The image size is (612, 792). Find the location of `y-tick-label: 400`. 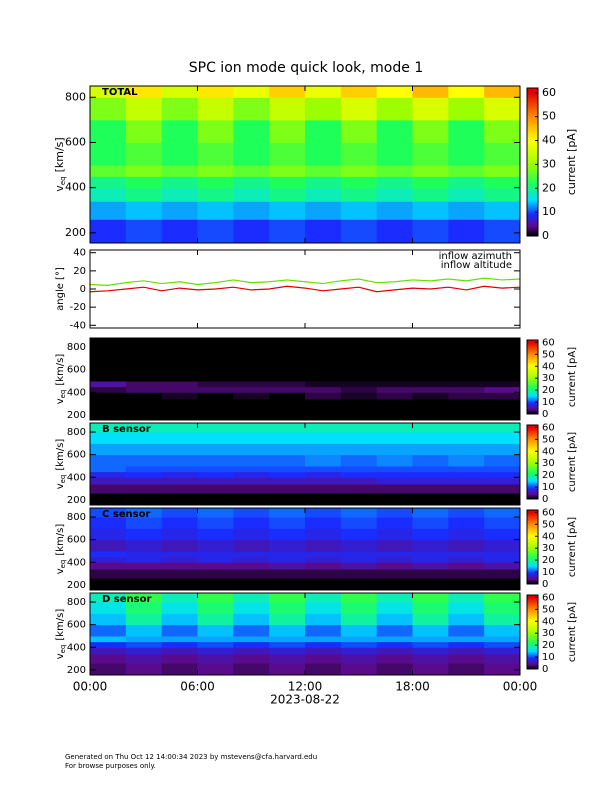

y-tick-label: 400 is located at coordinates (76, 477).